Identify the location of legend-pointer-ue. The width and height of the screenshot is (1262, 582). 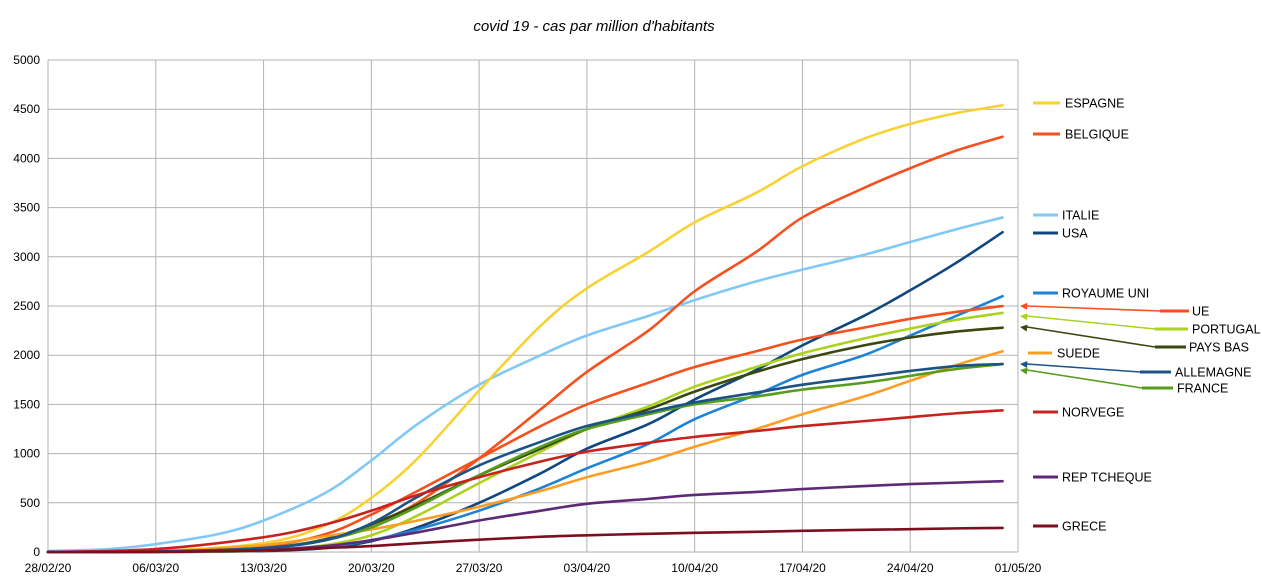
(1093, 308).